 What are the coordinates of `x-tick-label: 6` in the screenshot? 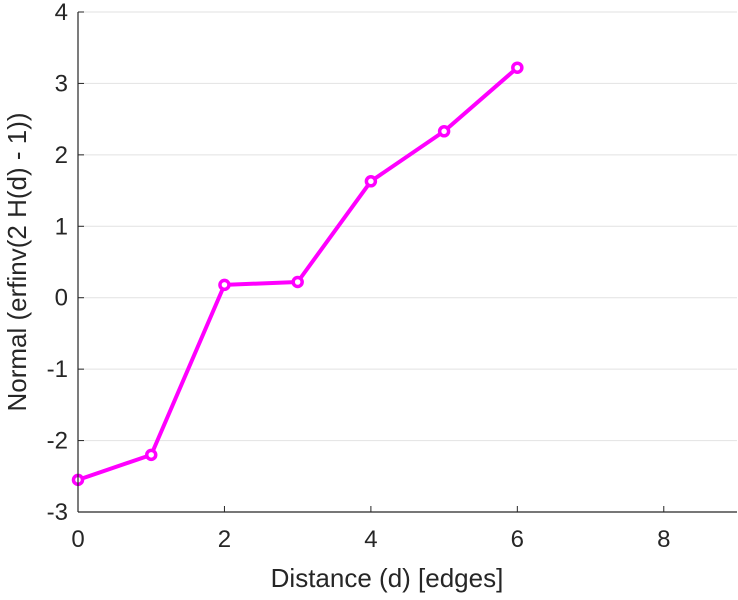 It's located at (517, 539).